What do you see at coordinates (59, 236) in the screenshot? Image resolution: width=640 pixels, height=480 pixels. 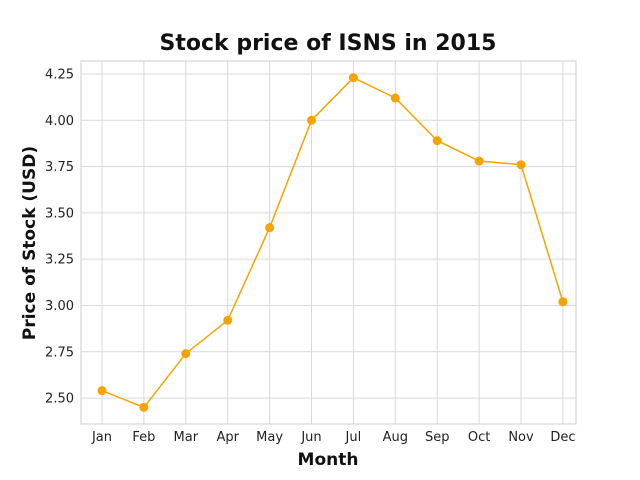 I see `y-axis-ticks: 2.50 2.75 3.00 3.25 3.50 3.75 4.00 4.25` at bounding box center [59, 236].